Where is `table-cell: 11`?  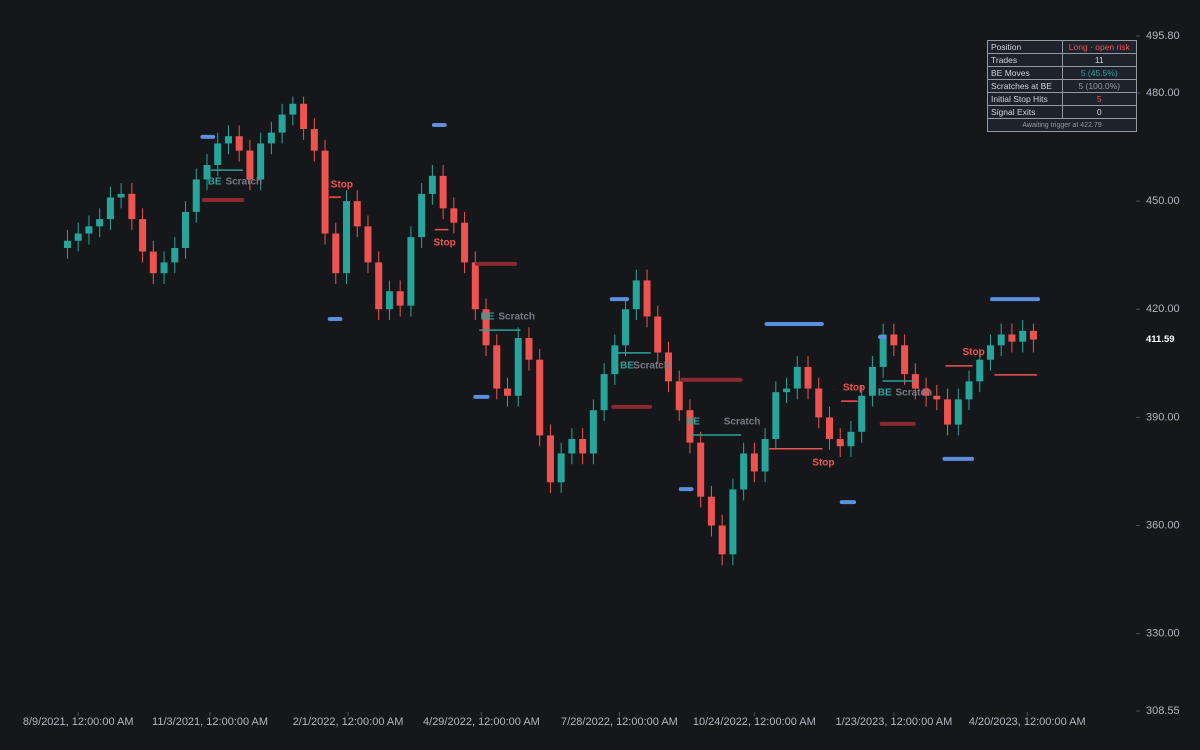
table-cell: 11 is located at coordinates (1099, 60).